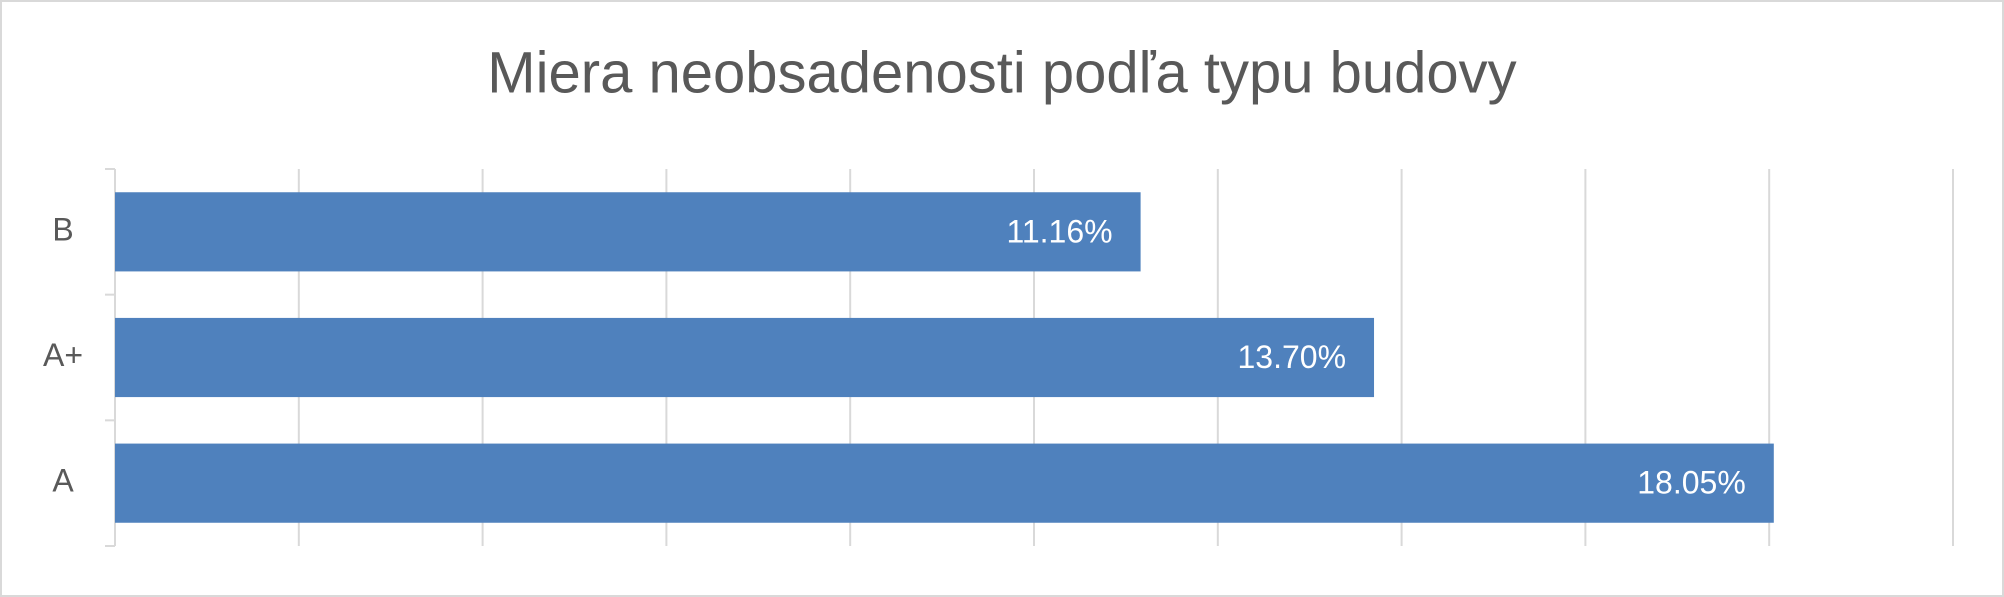  What do you see at coordinates (1691, 483) in the screenshot?
I see `data-label: 18.05%` at bounding box center [1691, 483].